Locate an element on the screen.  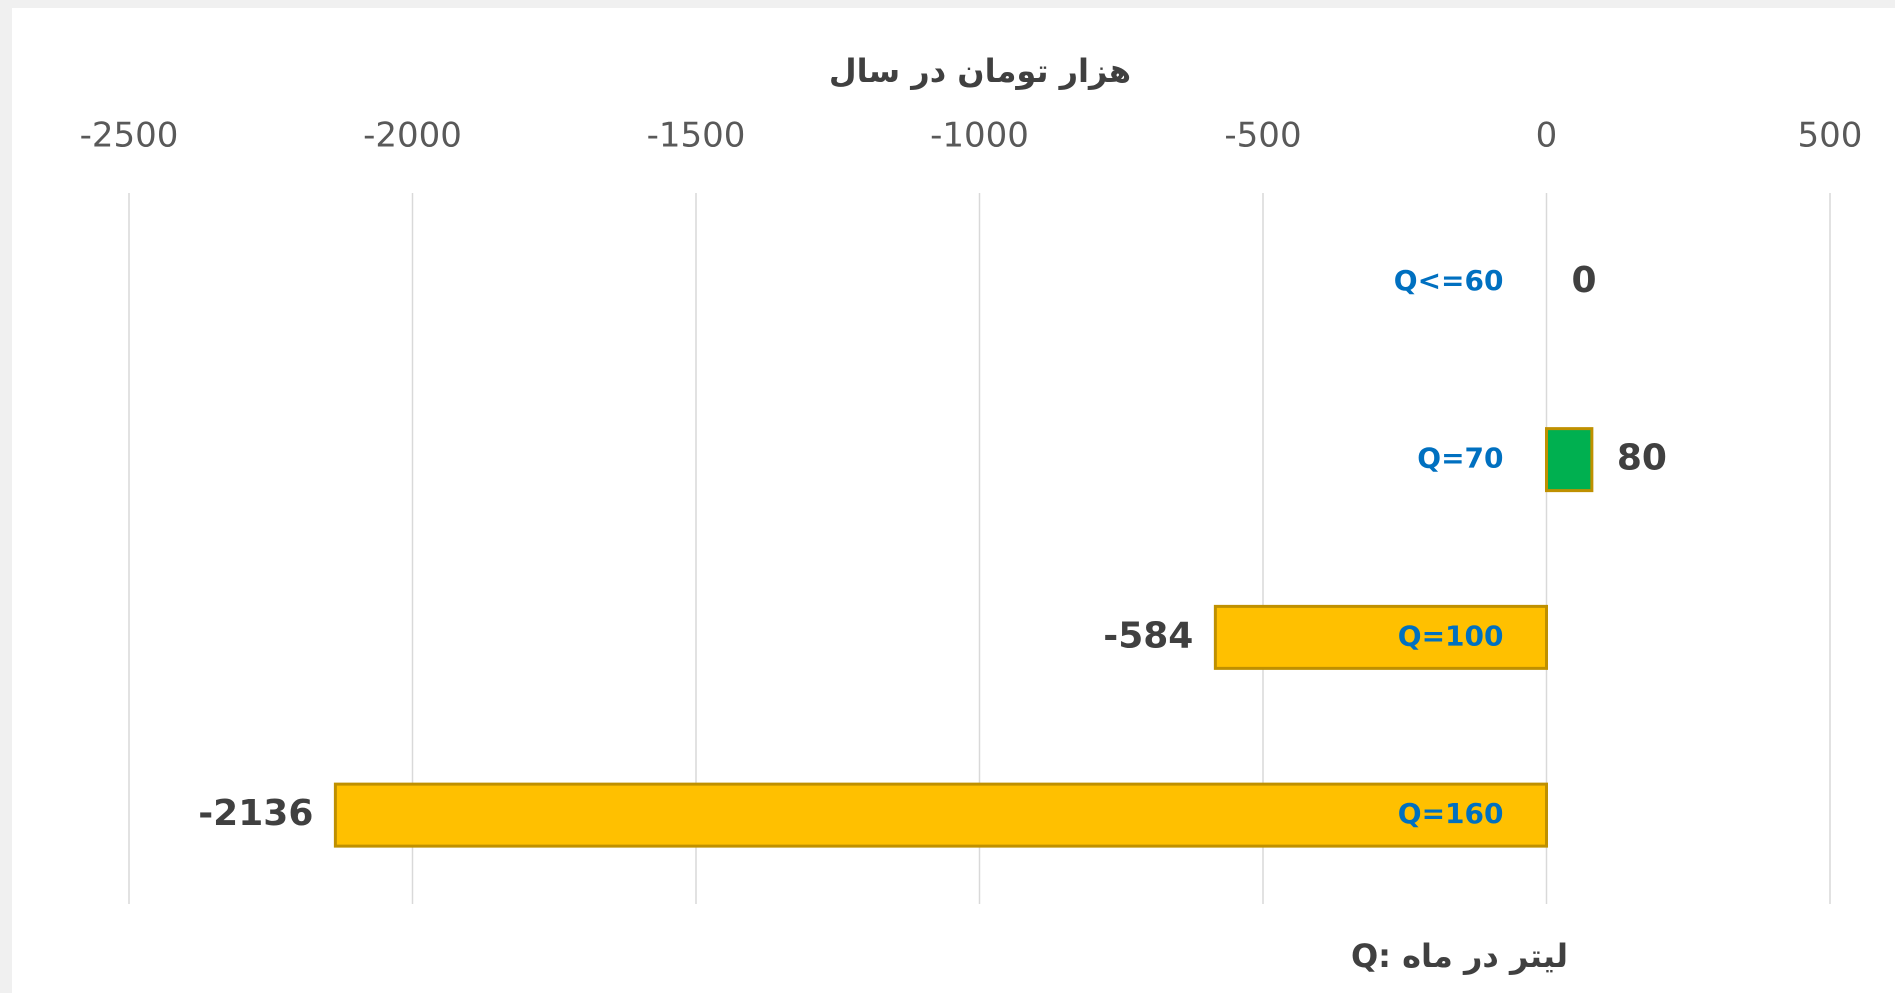
x-tick-label: 500 is located at coordinates (1830, 136).